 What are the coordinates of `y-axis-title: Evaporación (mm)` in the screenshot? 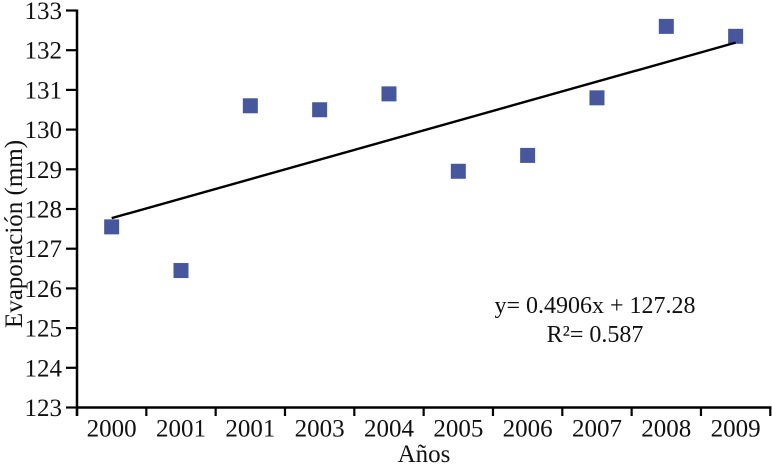 It's located at (14, 234).